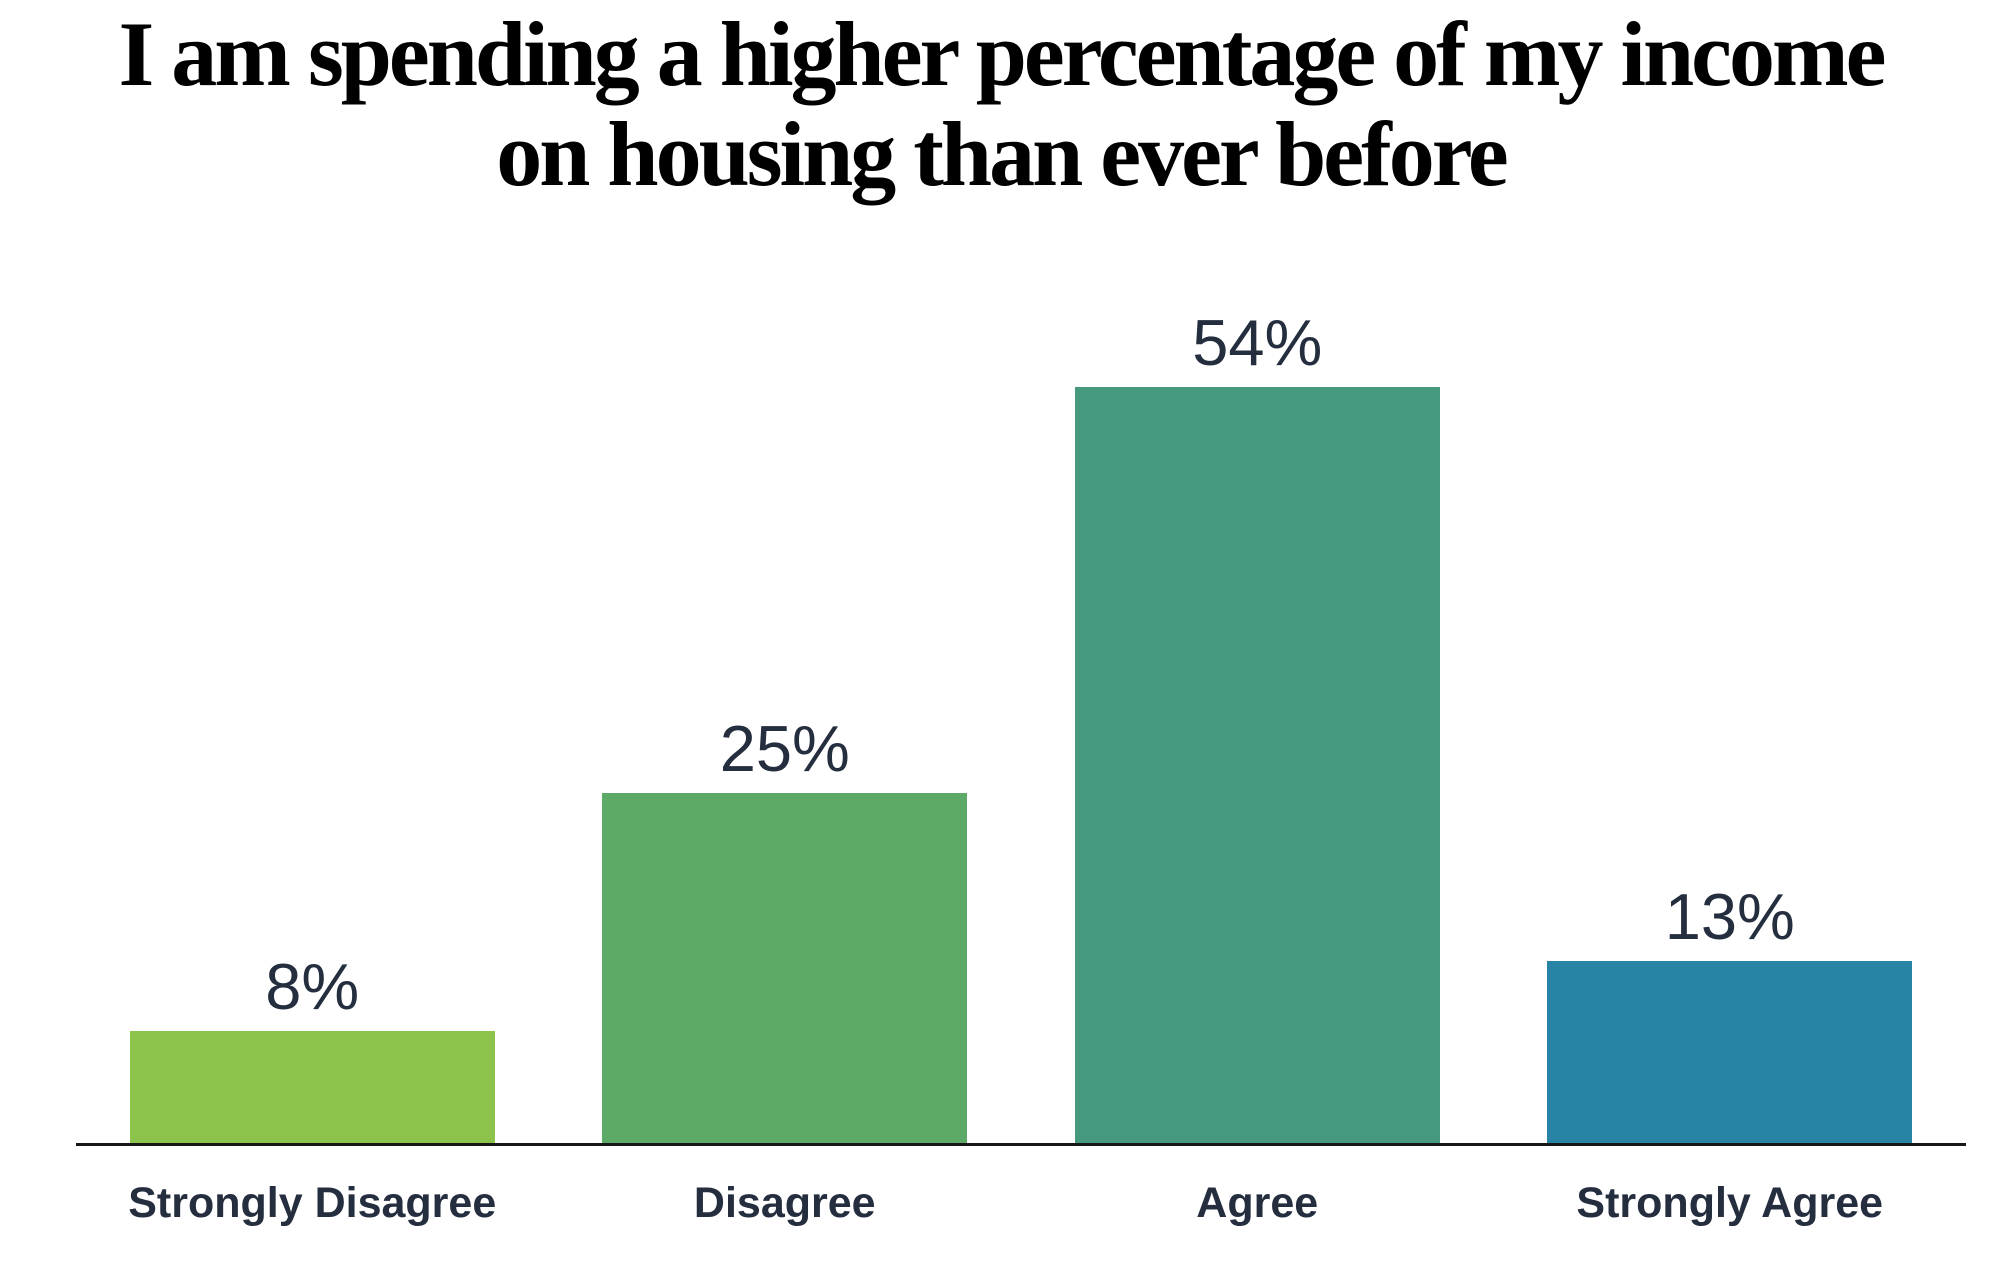 This screenshot has width=2002, height=1280. I want to click on x-axis-line, so click(1021, 1144).